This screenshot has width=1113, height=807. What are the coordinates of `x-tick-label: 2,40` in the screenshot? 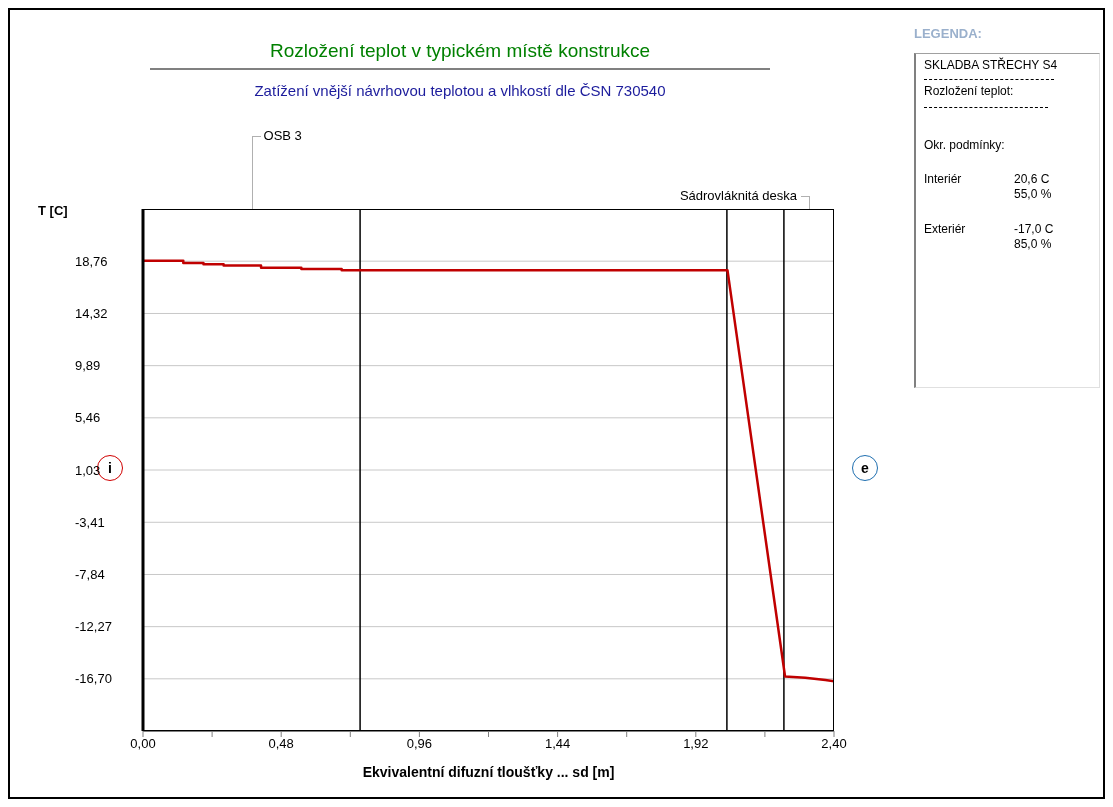 It's located at (834, 744).